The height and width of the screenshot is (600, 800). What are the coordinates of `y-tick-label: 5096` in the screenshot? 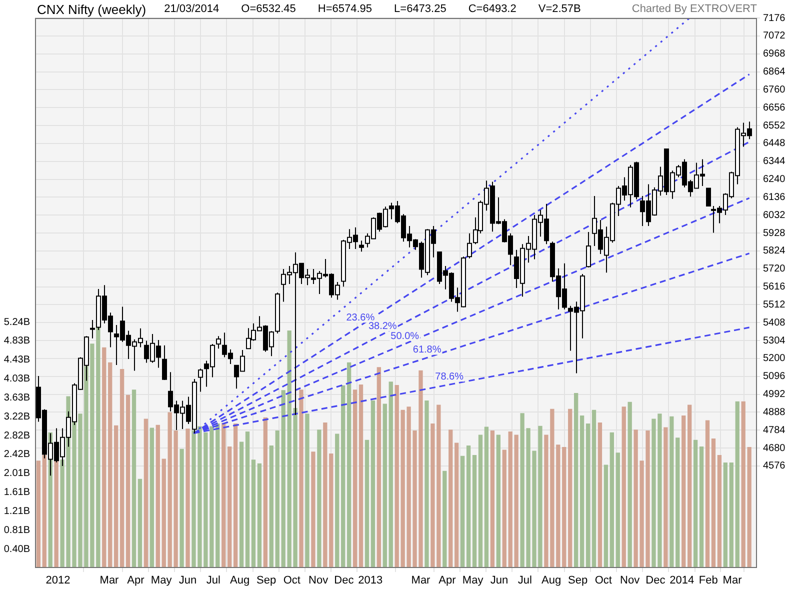 It's located at (774, 376).